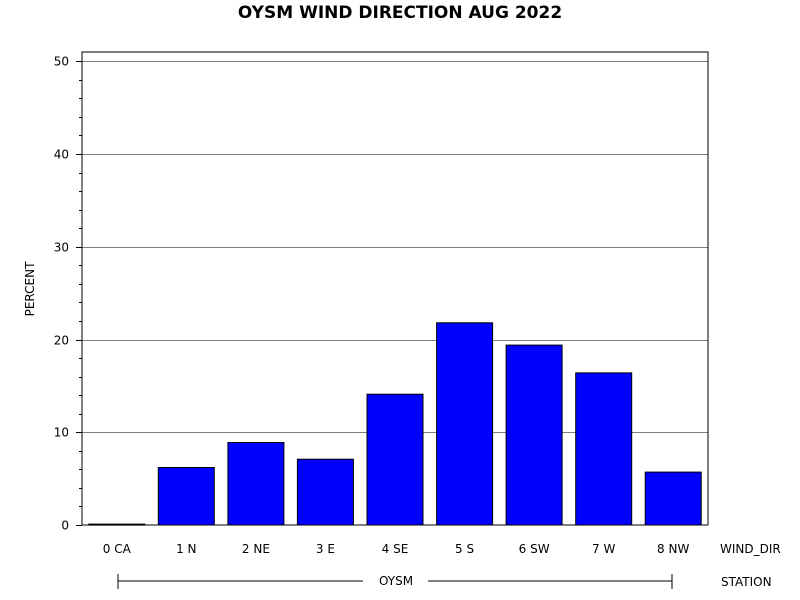 This screenshot has height=600, width=800. I want to click on x-tick-label: 2 NE, so click(256, 549).